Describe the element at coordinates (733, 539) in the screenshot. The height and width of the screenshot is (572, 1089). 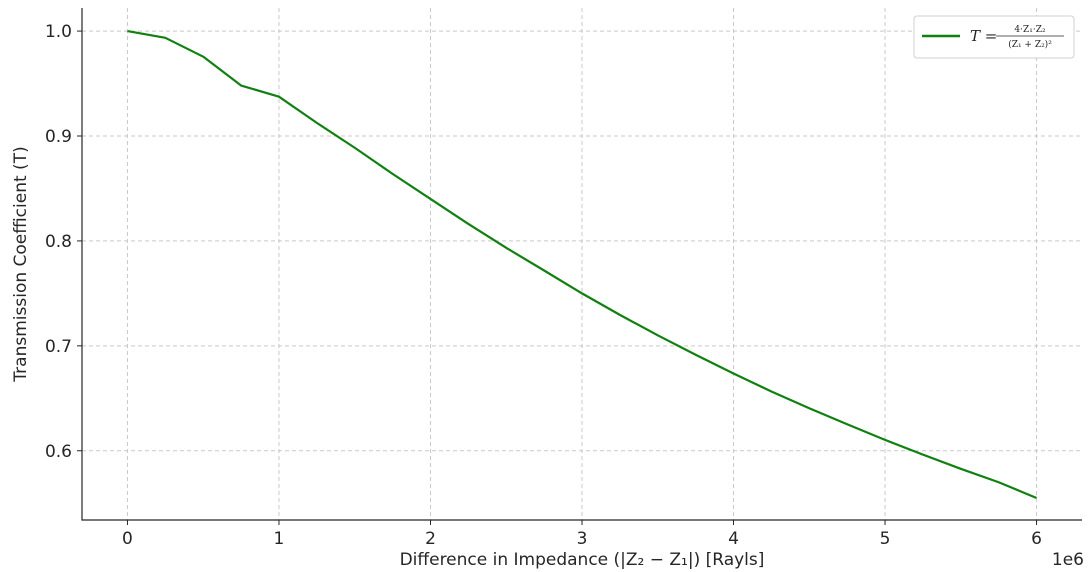
I see `x-tick-label: 4` at that location.